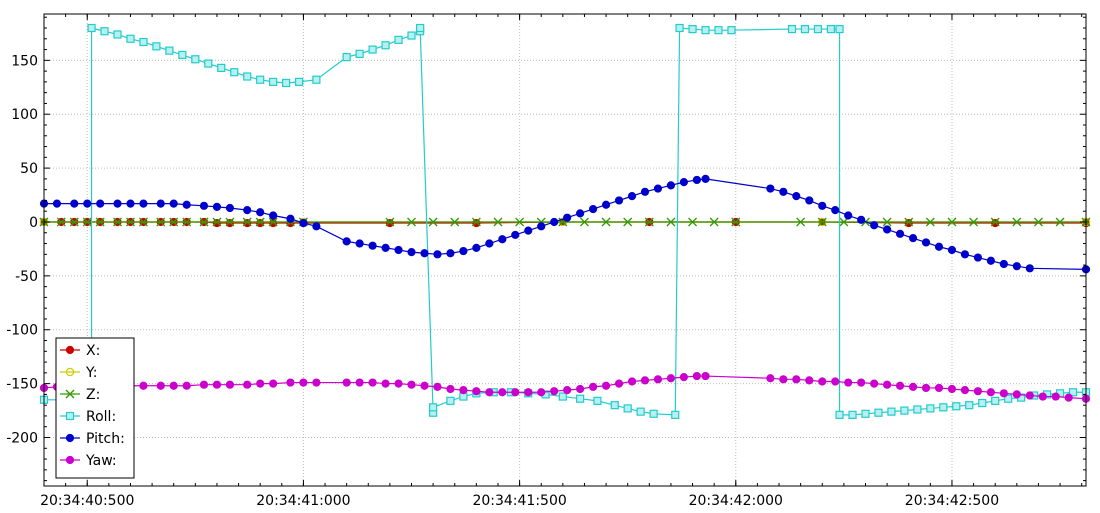 This screenshot has height=513, width=1100. Describe the element at coordinates (33, 223) in the screenshot. I see `y-tick-label: 0` at that location.